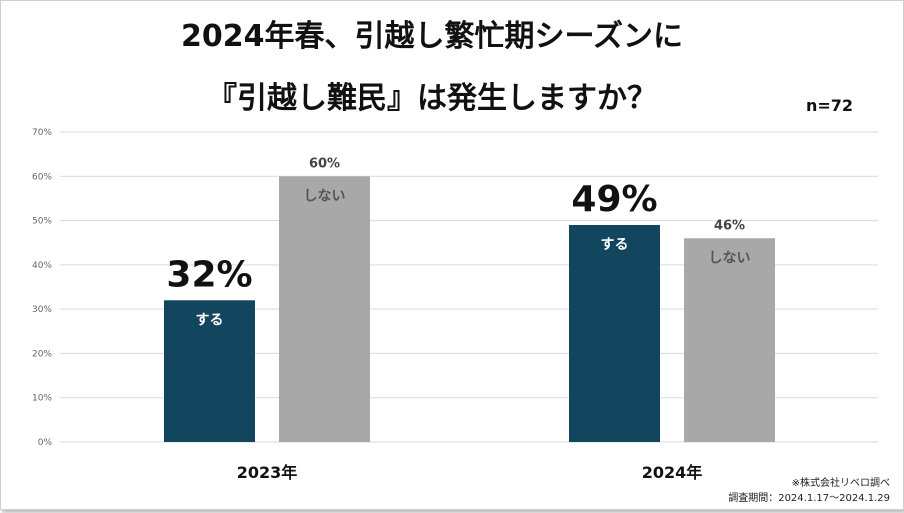  What do you see at coordinates (830, 105) in the screenshot?
I see `sample-size-label: n=72` at bounding box center [830, 105].